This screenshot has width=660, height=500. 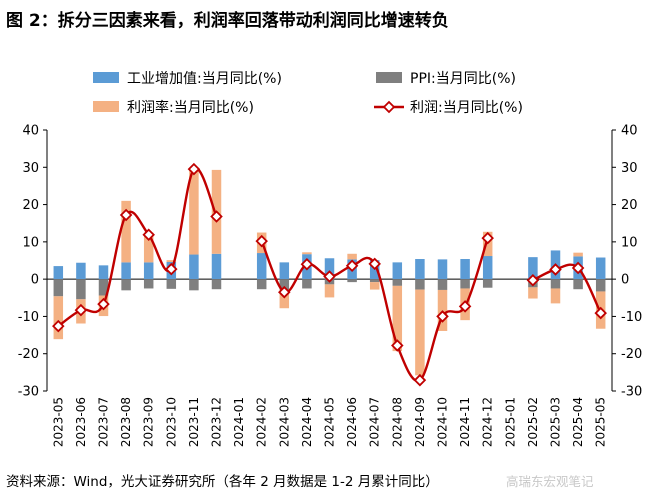 What do you see at coordinates (556, 422) in the screenshot?
I see `x-tick-2025-03: 2025-03` at bounding box center [556, 422].